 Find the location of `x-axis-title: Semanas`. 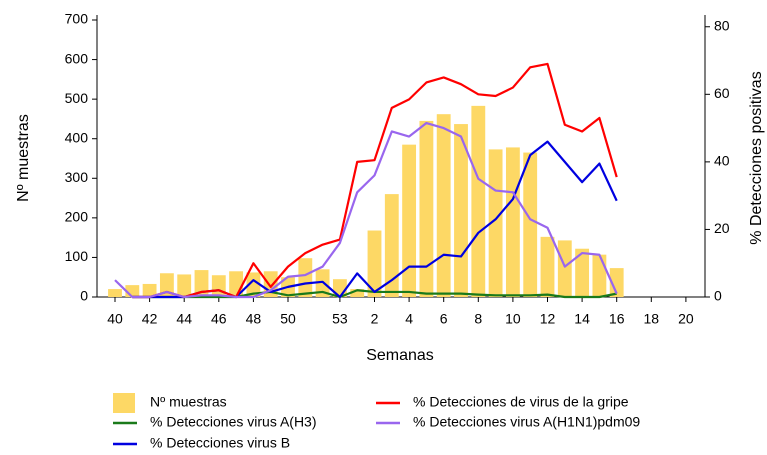

x-axis-title: Semanas is located at coordinates (400, 355).